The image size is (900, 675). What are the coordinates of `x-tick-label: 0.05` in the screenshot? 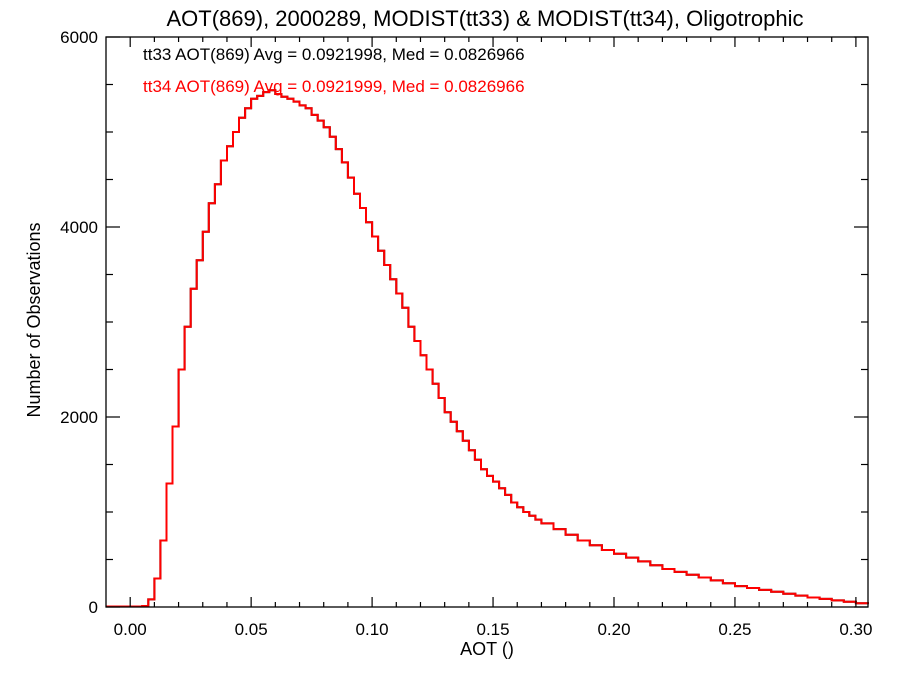 It's located at (251, 629).